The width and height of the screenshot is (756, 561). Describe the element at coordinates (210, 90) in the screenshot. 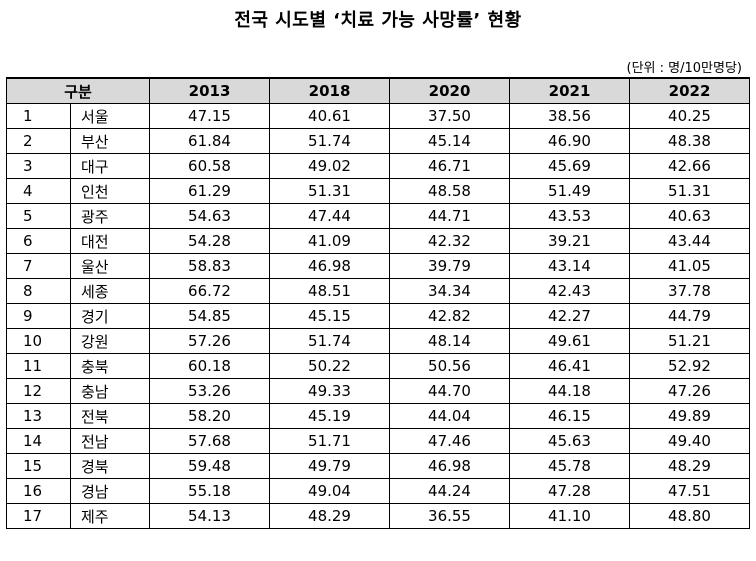

I see `year-header: 2013` at that location.